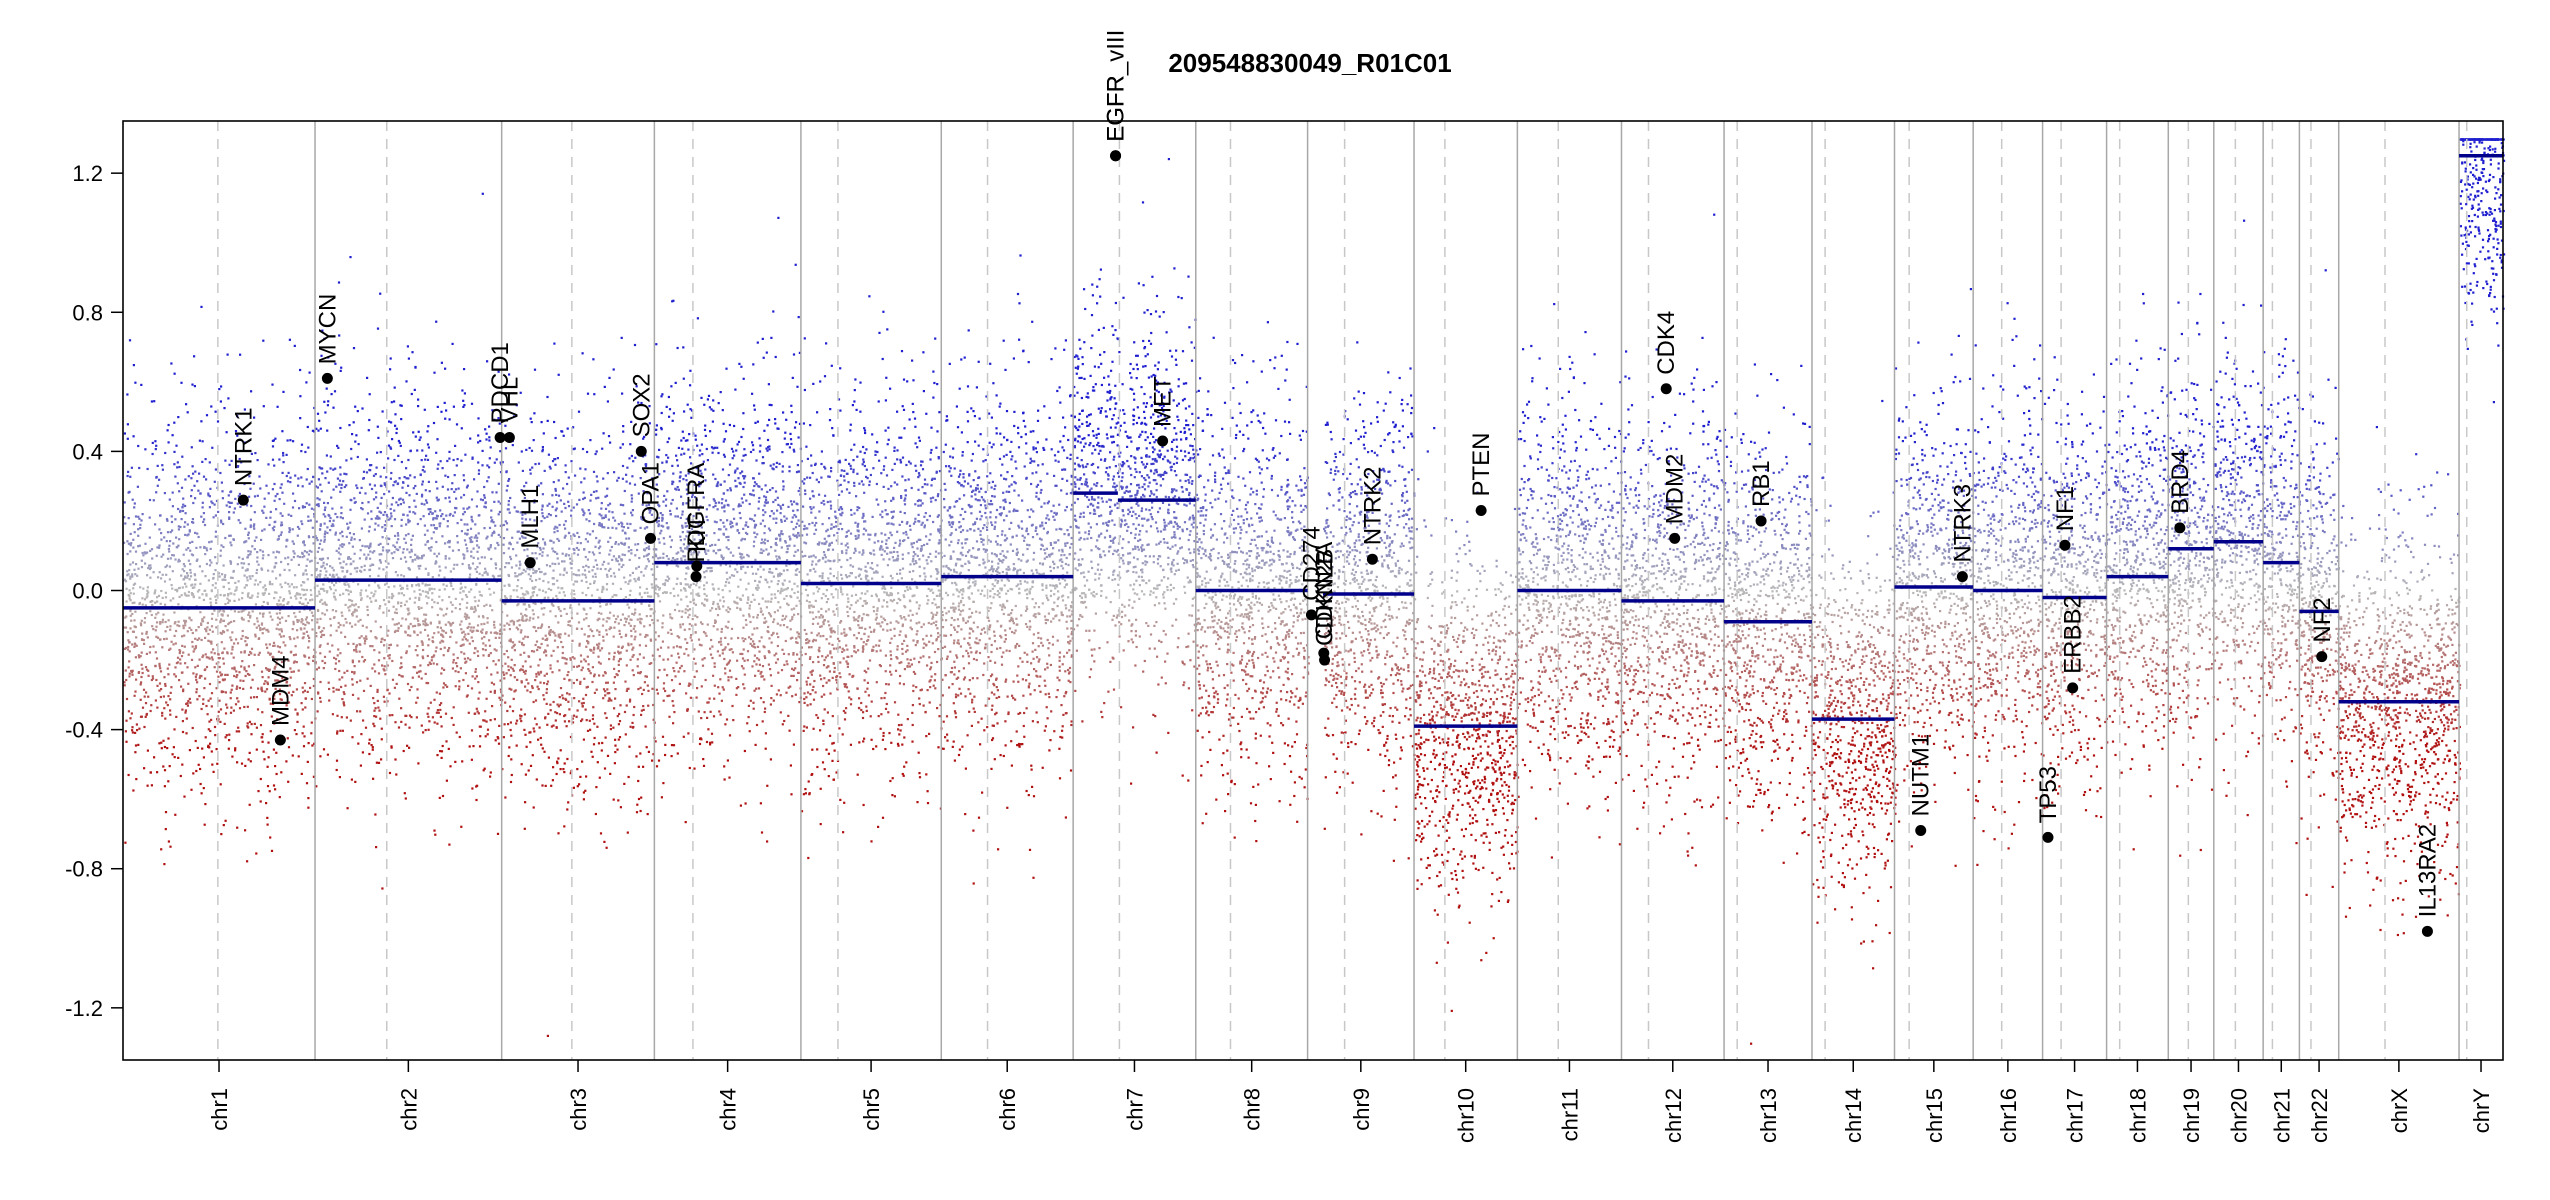  I want to click on gene-label: KIT, so click(697, 533).